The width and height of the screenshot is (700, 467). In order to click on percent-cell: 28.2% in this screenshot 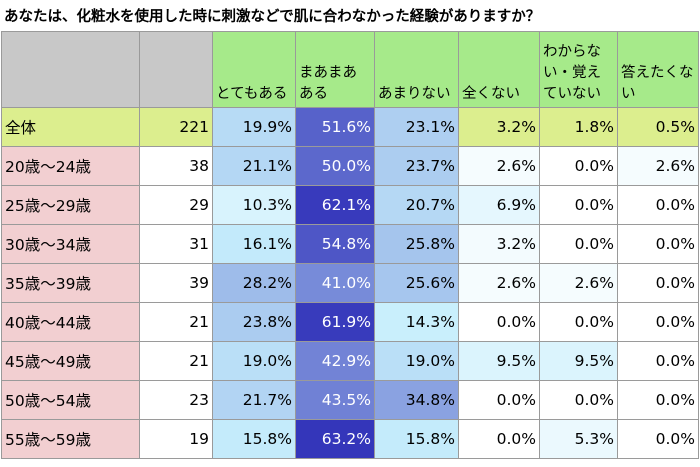, I will do `click(254, 283)`.